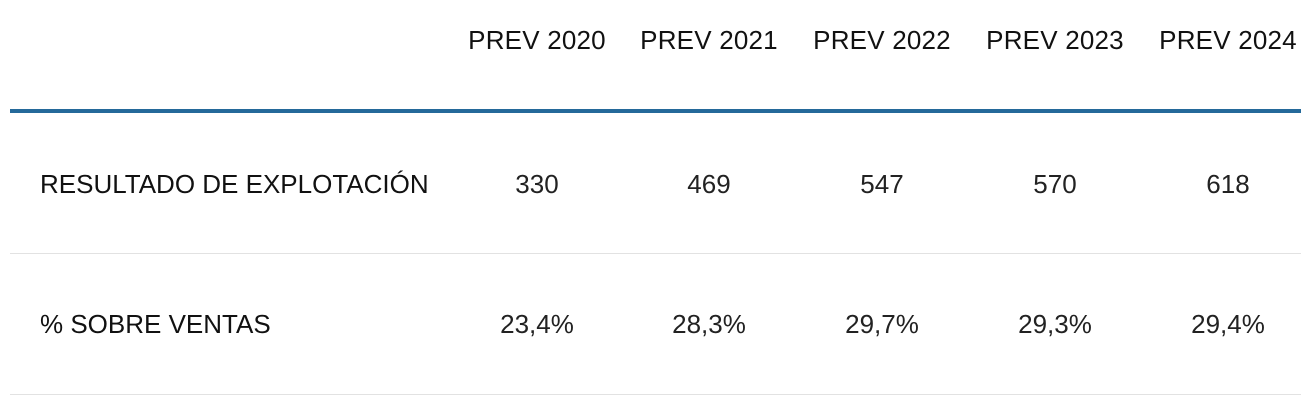  I want to click on cell-value: 330, so click(537, 184).